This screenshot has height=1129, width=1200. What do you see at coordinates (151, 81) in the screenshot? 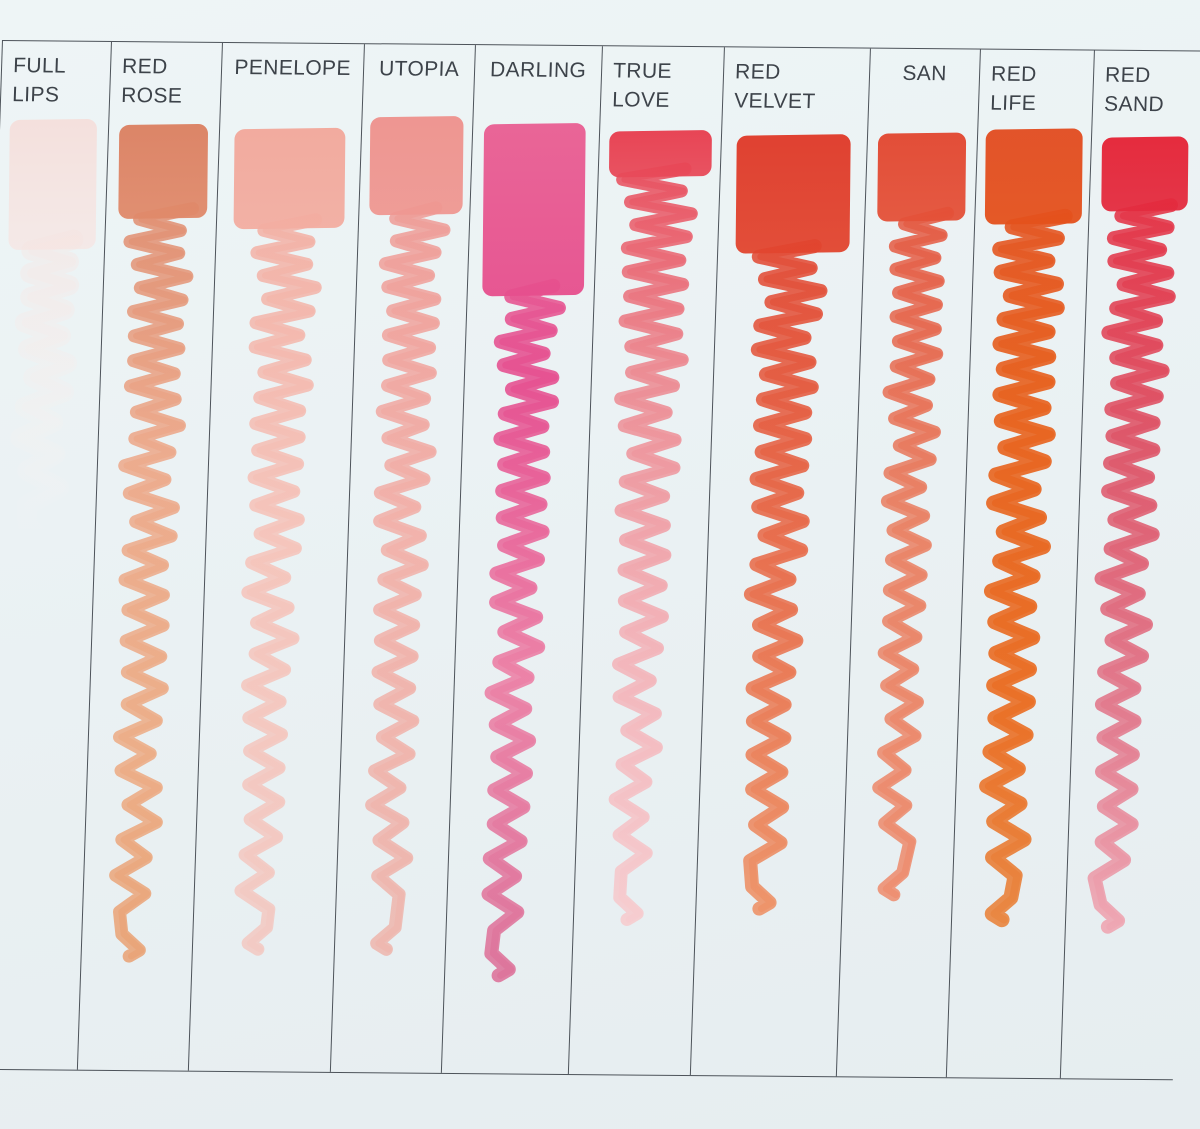
I see `swatch-label: RED ROSE` at bounding box center [151, 81].